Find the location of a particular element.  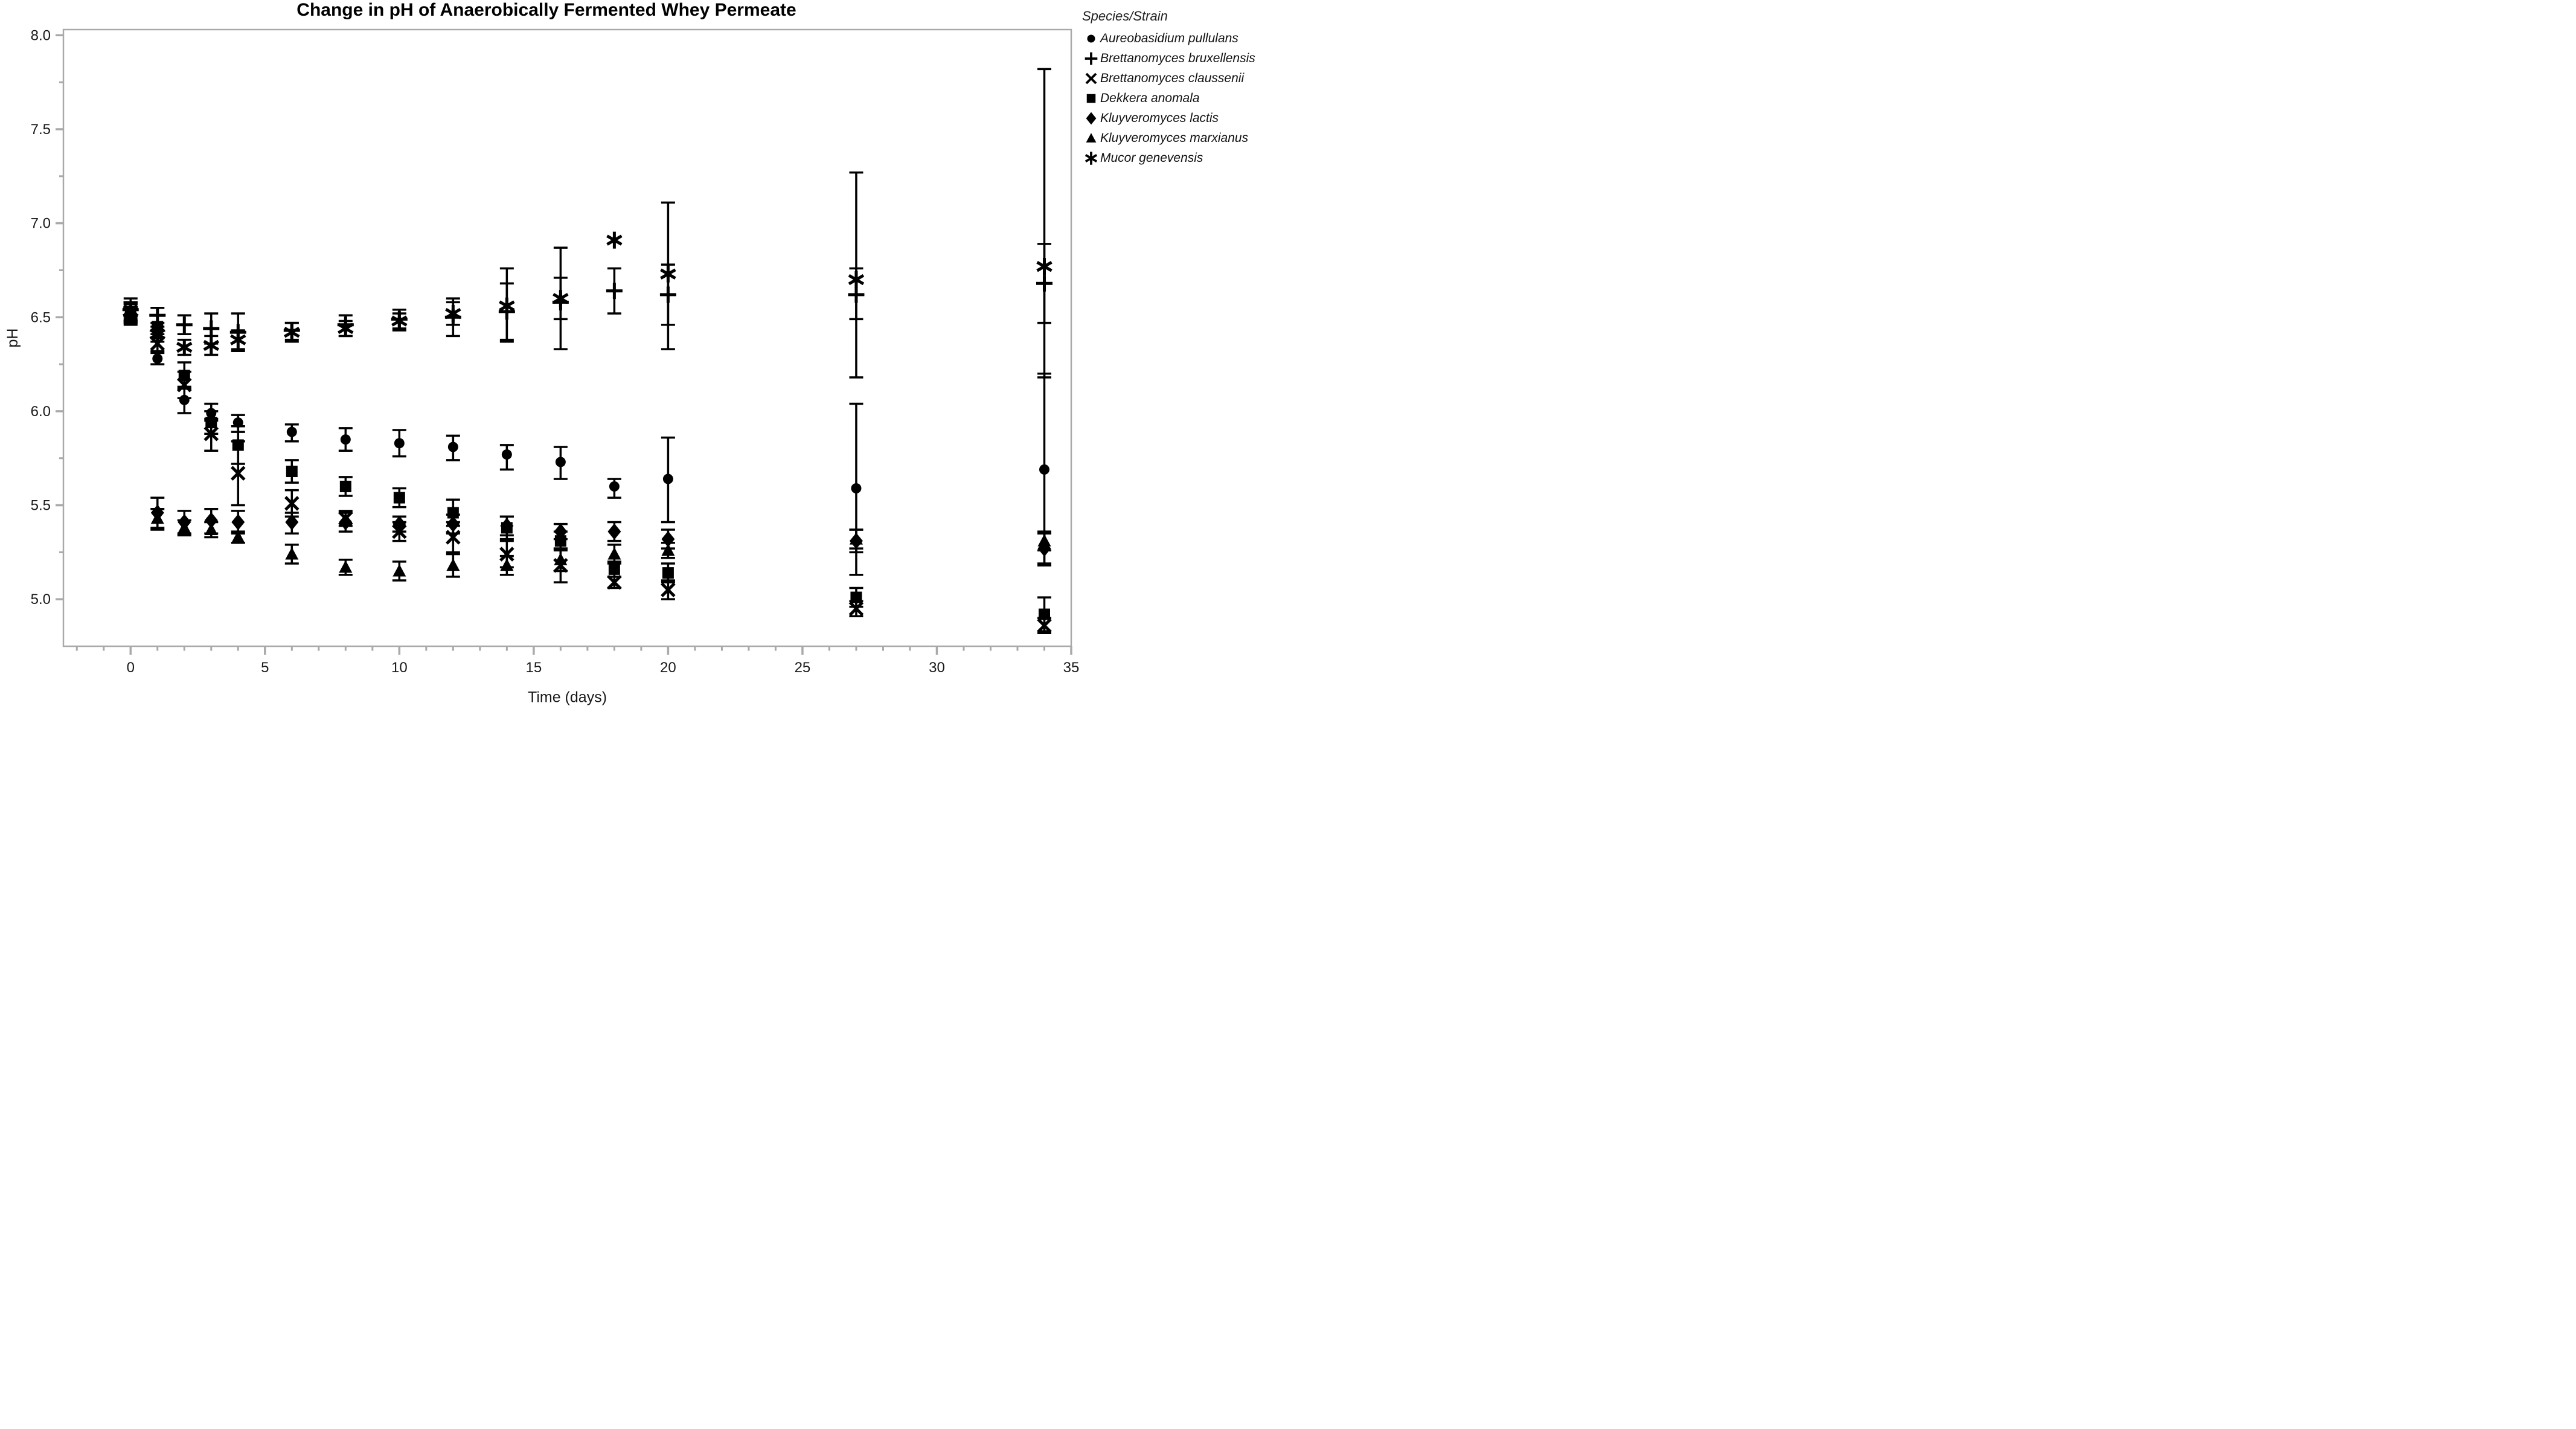

legend-title: Species/Strain is located at coordinates (1125, 16).